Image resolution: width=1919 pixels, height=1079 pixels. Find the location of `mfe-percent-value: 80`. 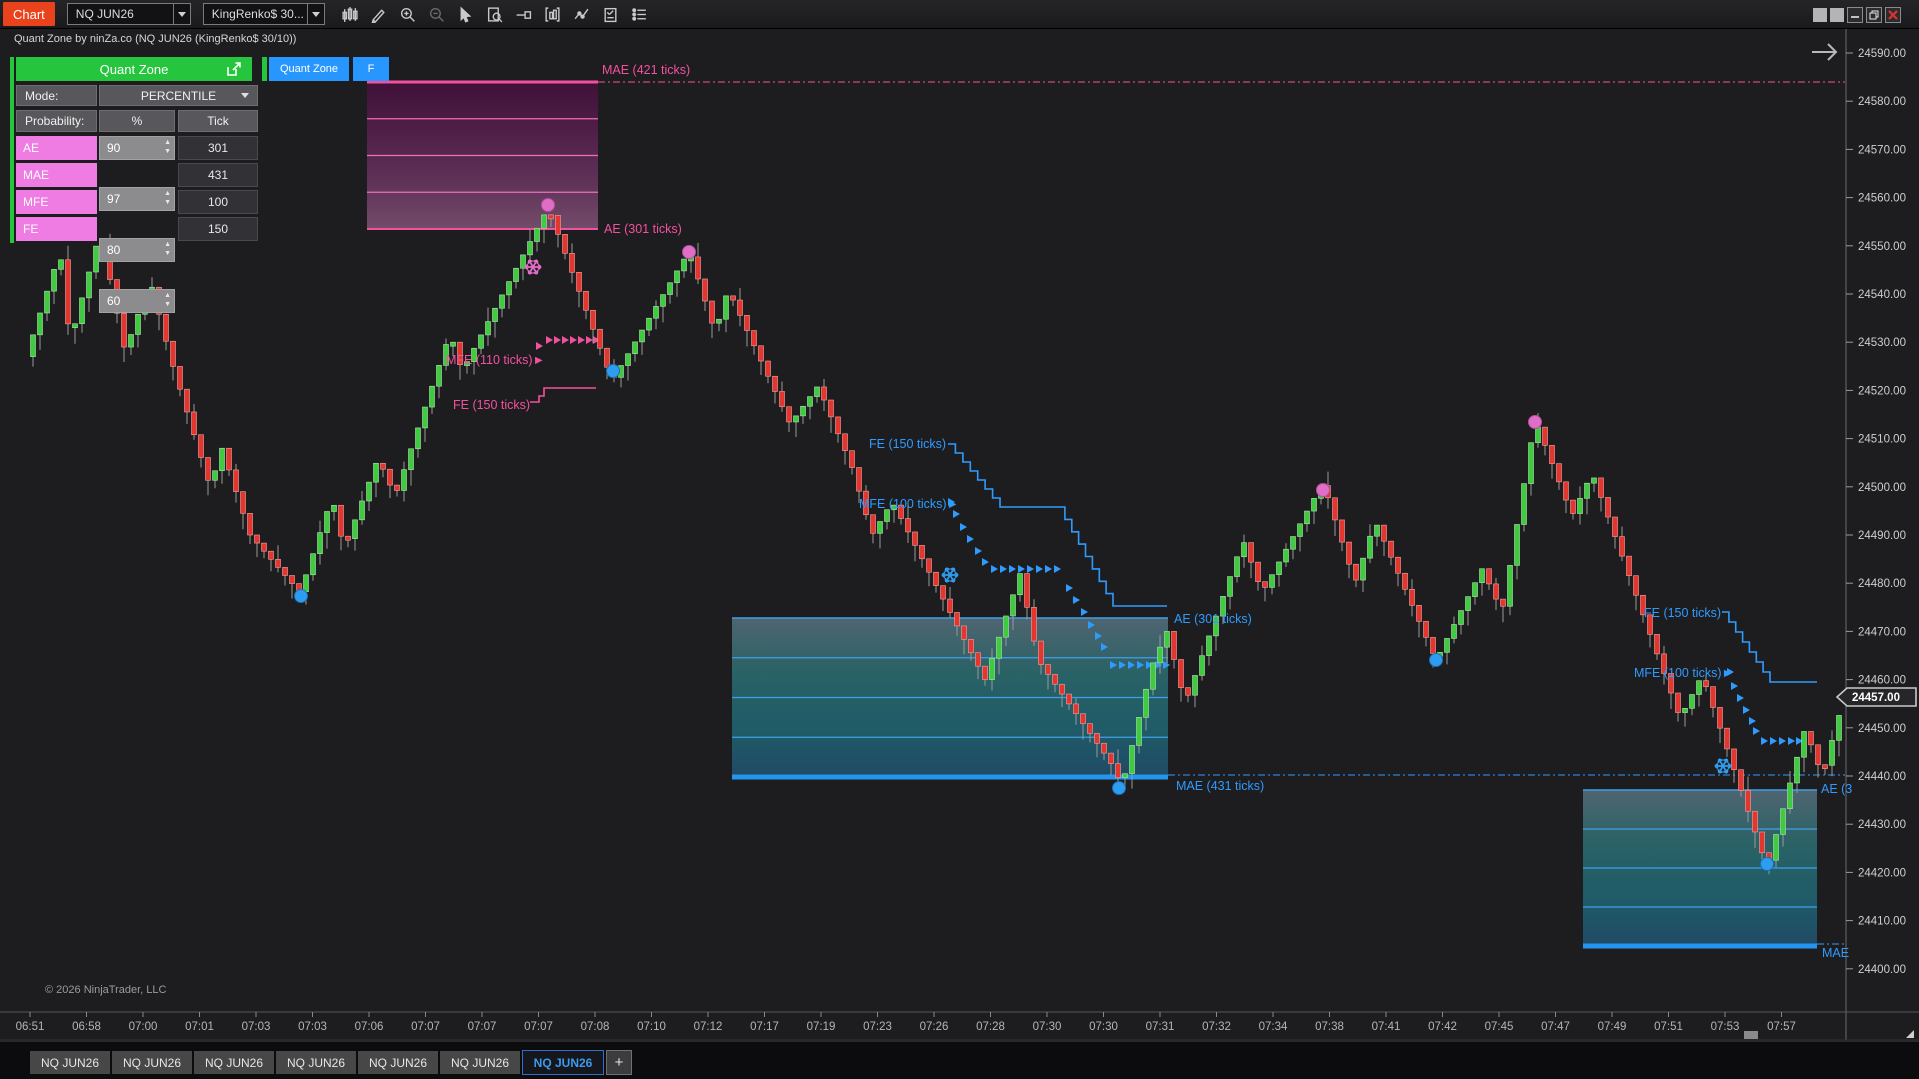

mfe-percent-value: 80 is located at coordinates (114, 250).